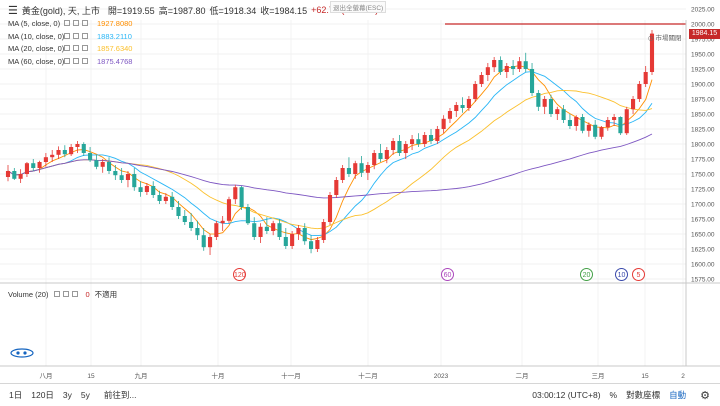 The width and height of the screenshot is (720, 406). I want to click on indicator-value: 1875.4768, so click(115, 61).